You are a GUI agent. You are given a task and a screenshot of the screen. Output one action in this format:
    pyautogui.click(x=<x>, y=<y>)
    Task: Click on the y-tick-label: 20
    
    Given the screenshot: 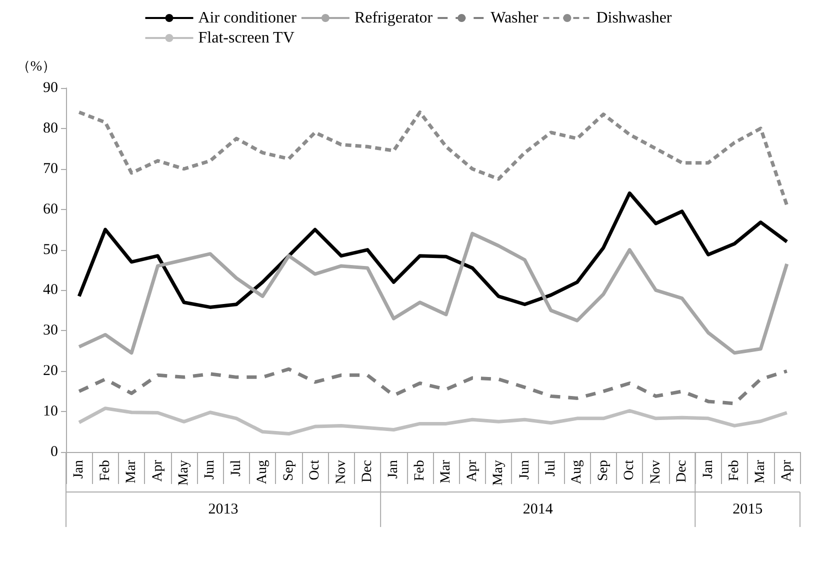 What is the action you would take?
    pyautogui.click(x=50, y=371)
    